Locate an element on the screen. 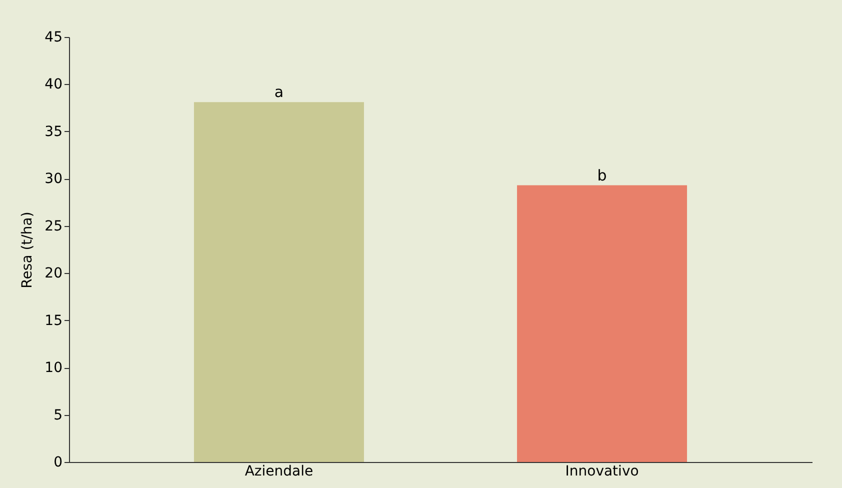  annotation: a is located at coordinates (279, 92).